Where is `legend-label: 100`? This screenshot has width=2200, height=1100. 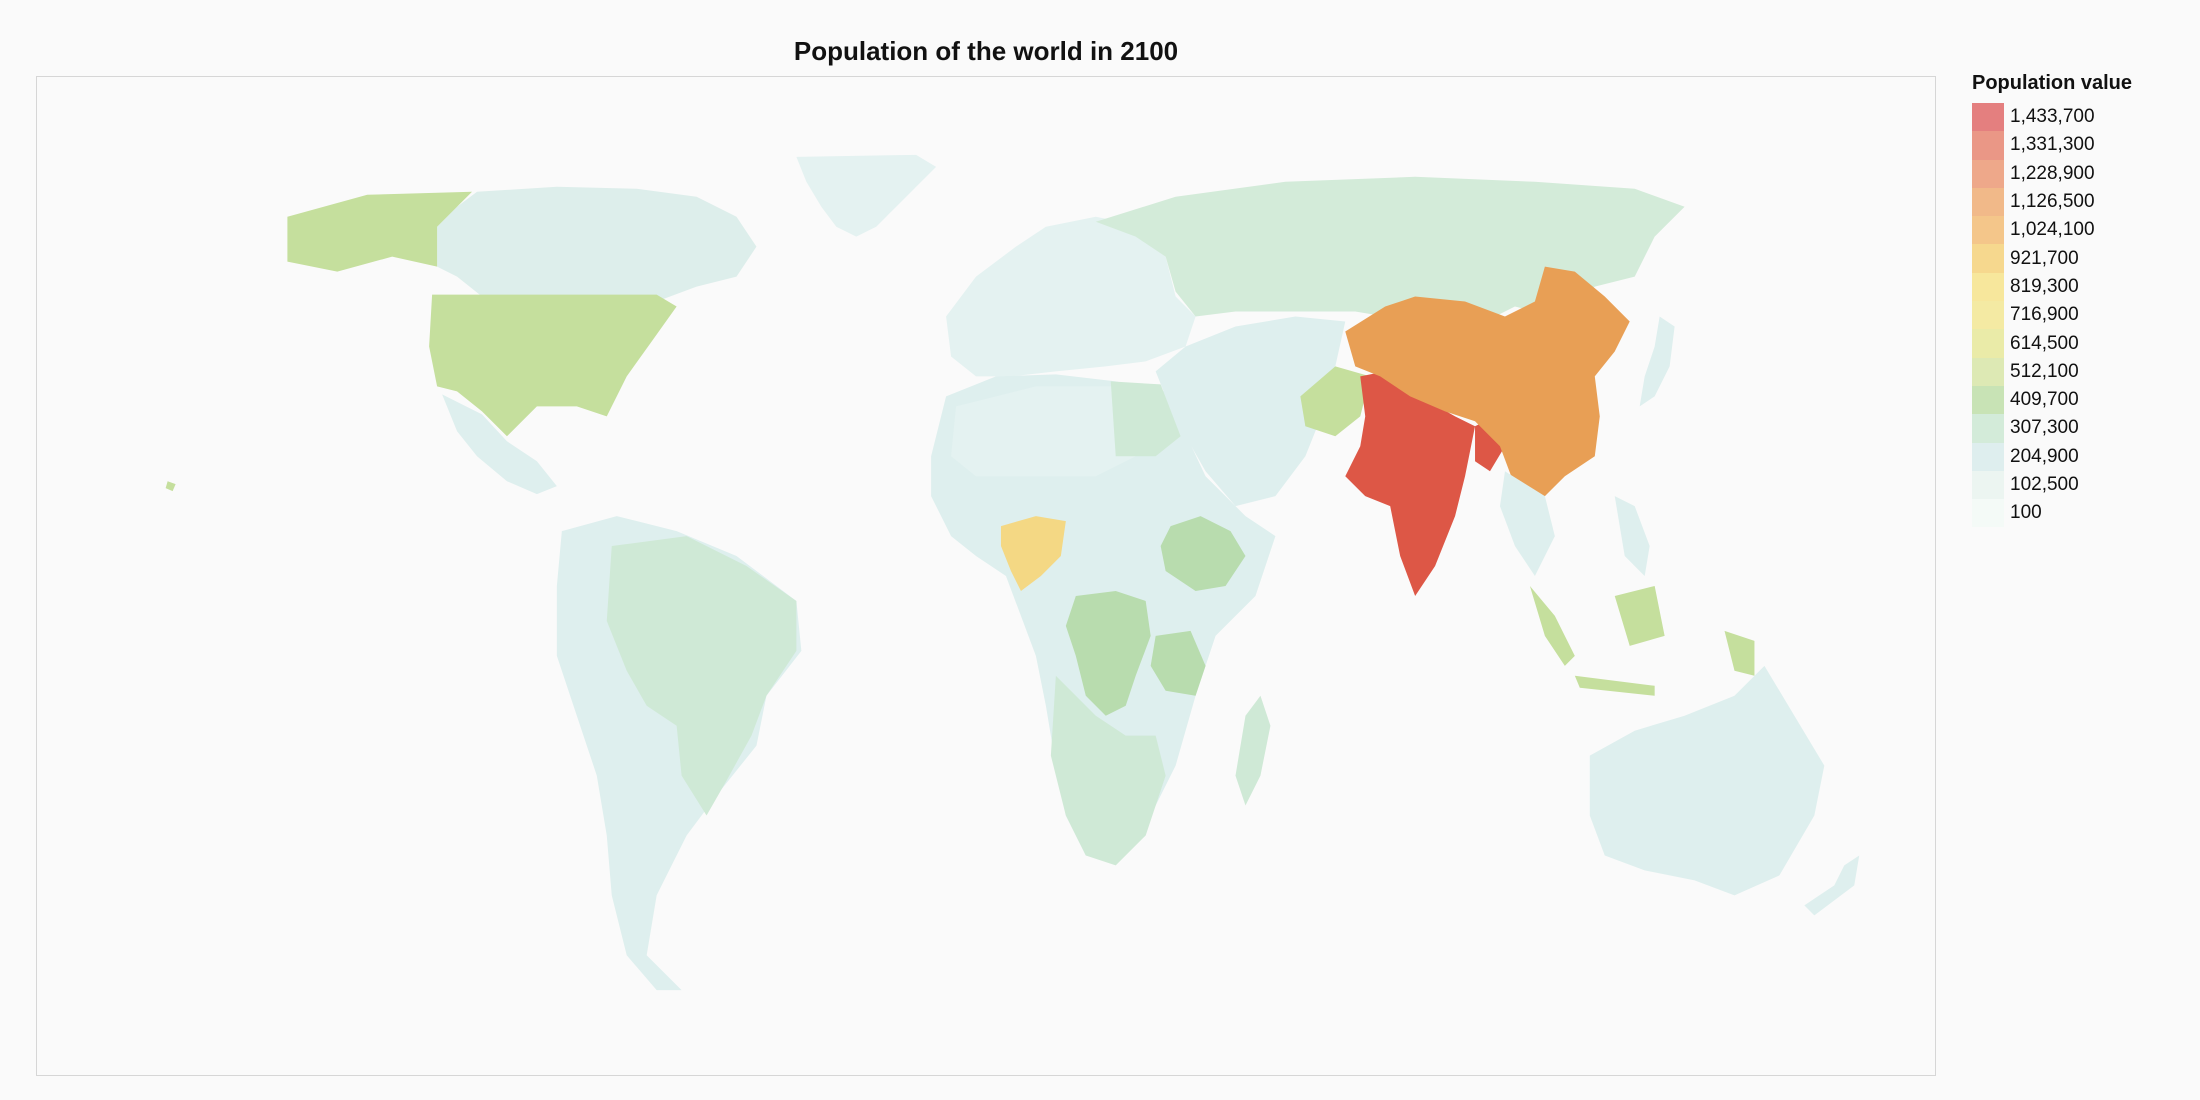 legend-label: 100 is located at coordinates (2026, 513).